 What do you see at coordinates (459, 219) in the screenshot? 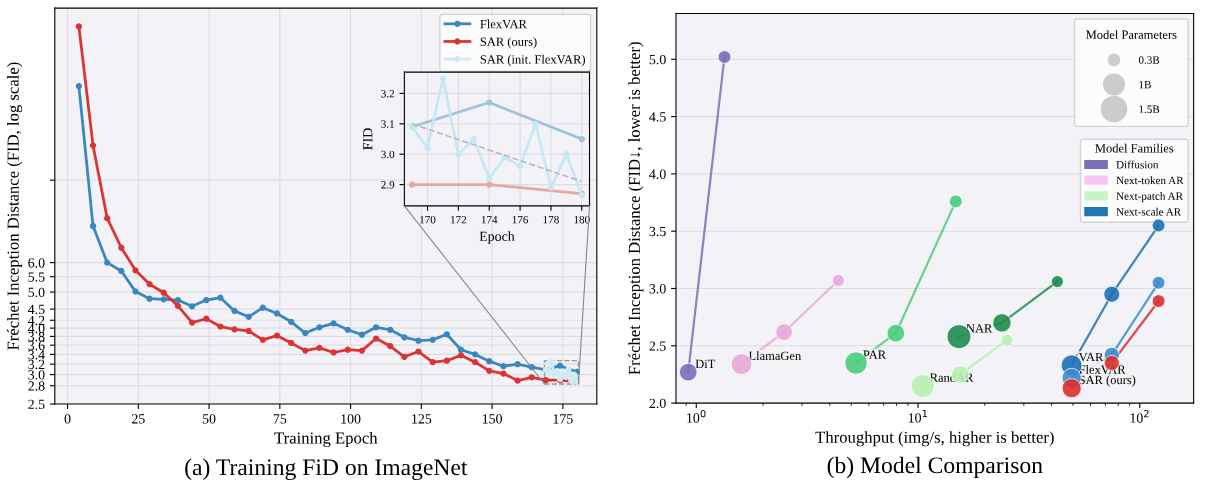
I see `x-tick-label: 172` at bounding box center [459, 219].